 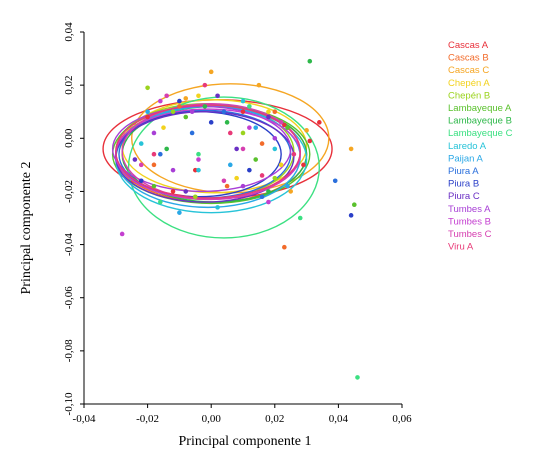 What do you see at coordinates (69, 32) in the screenshot?
I see `y-tick-label: 0,04` at bounding box center [69, 32].